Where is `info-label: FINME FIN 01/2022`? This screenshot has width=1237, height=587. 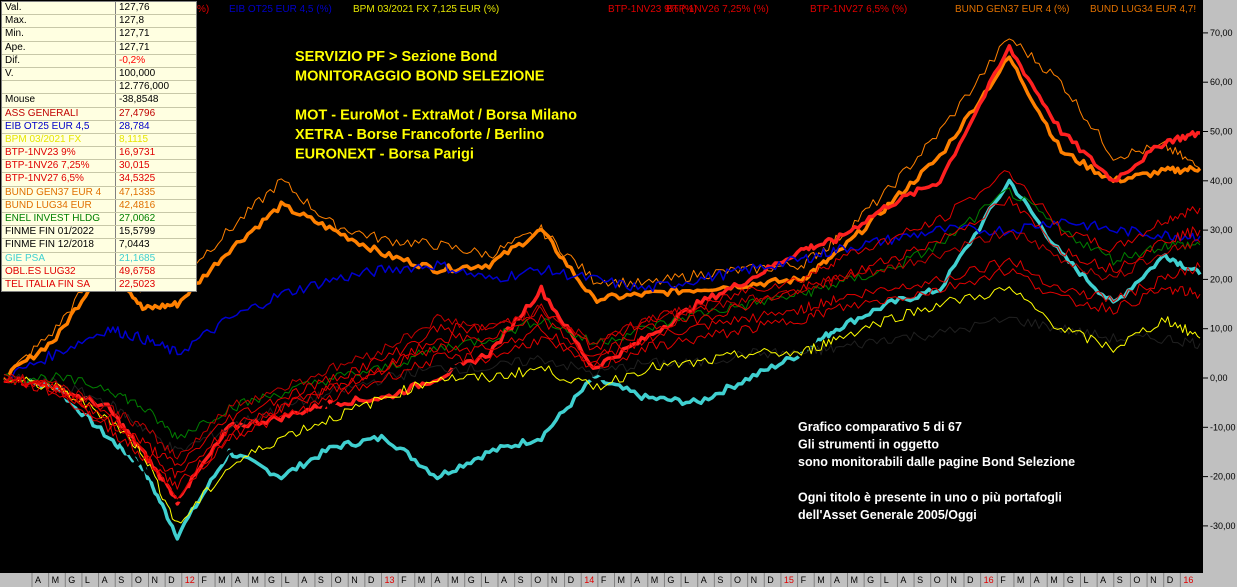
info-label: FINME FIN 01/2022 is located at coordinates (59, 232).